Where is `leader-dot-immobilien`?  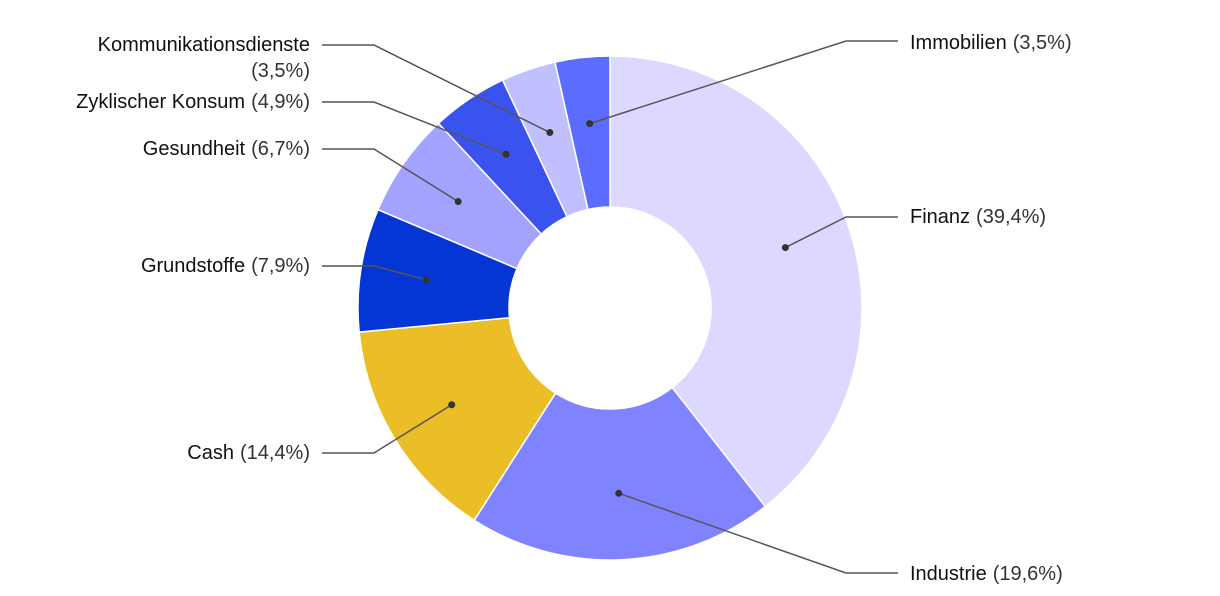
leader-dot-immobilien is located at coordinates (590, 124).